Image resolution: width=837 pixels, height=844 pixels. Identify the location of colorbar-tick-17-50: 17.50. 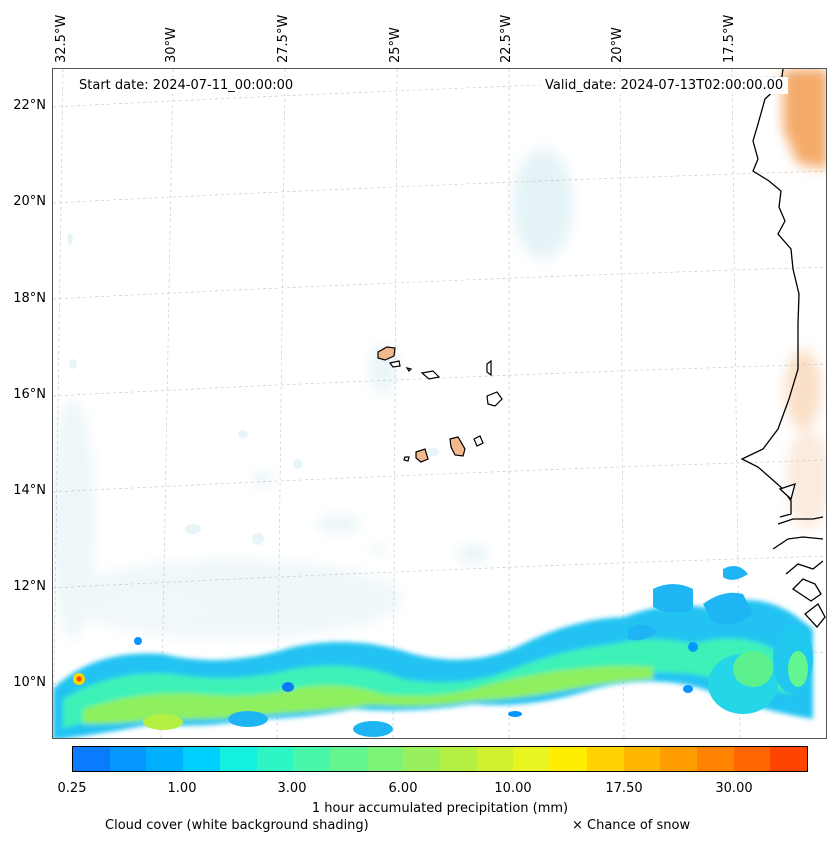
(624, 788).